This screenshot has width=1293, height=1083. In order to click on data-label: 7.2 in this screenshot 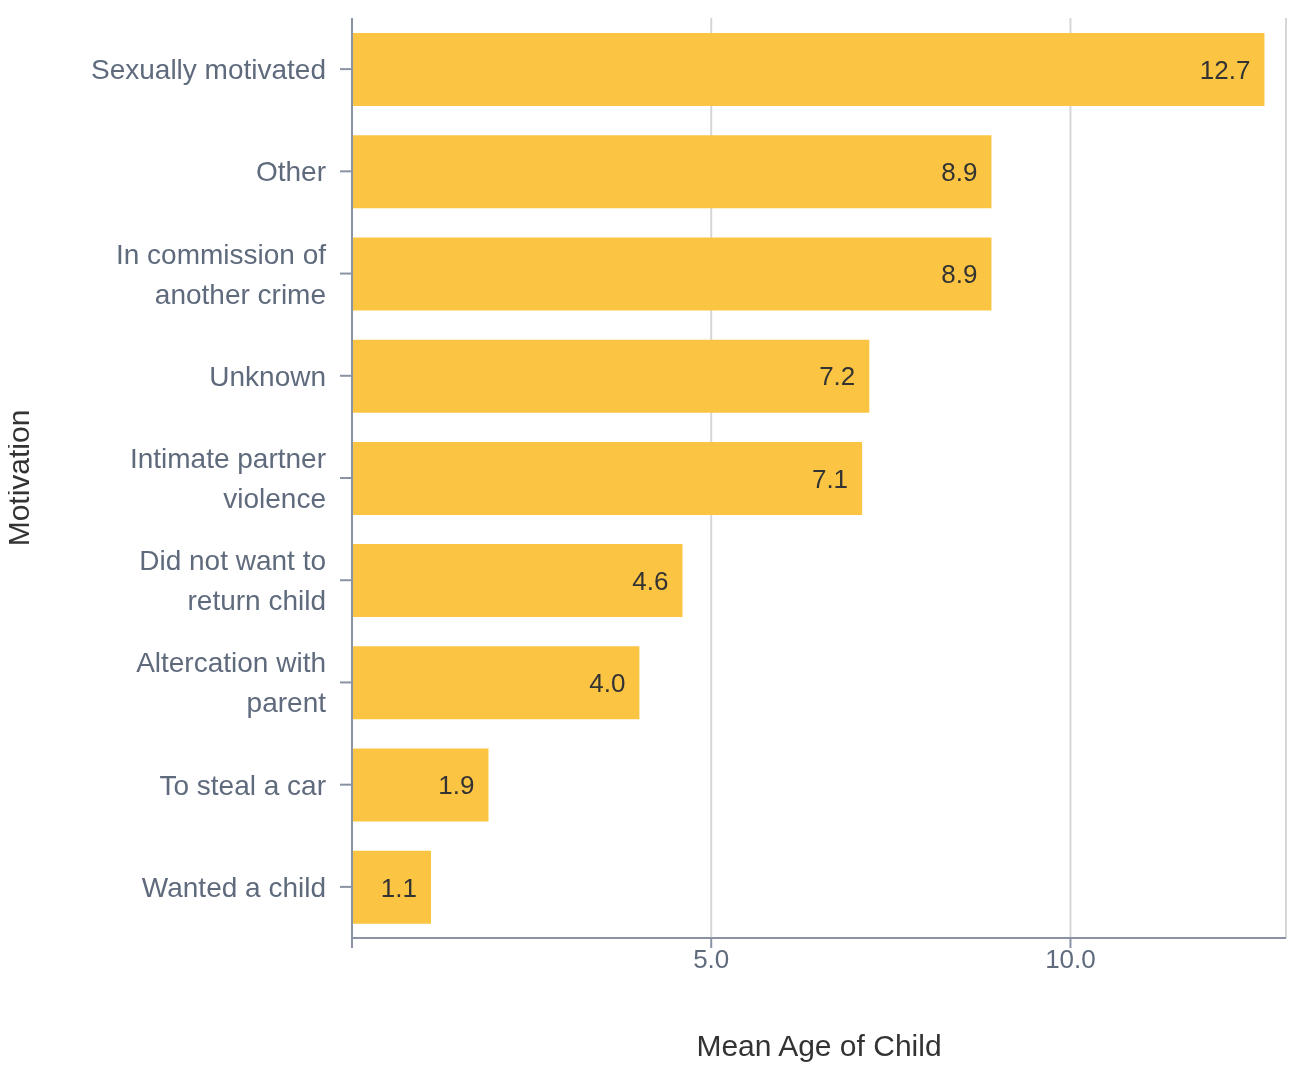, I will do `click(837, 376)`.